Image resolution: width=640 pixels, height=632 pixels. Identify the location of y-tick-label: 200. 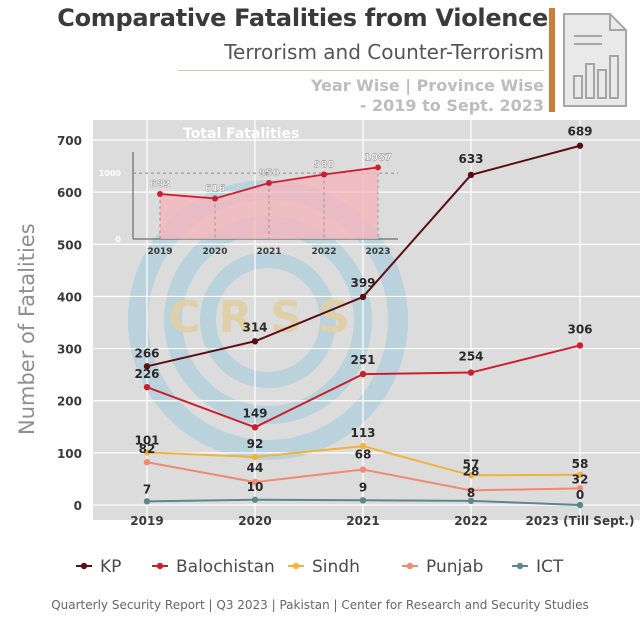
(69, 402).